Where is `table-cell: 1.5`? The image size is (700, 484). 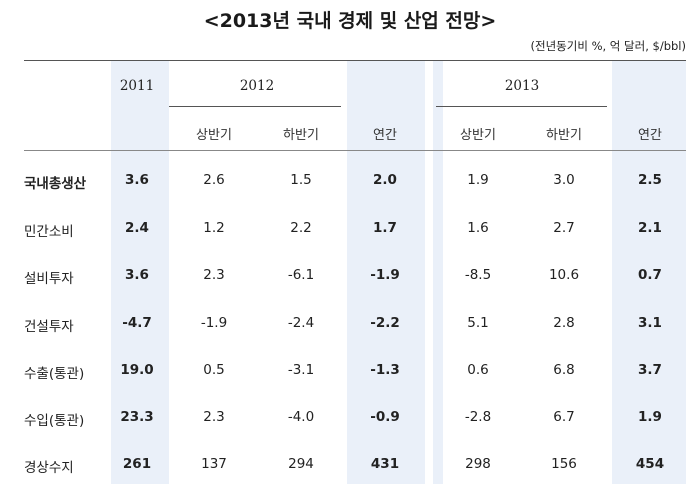 table-cell: 1.5 is located at coordinates (301, 180).